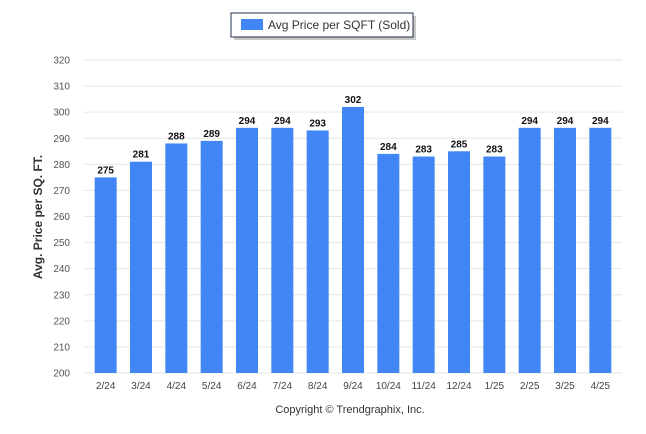 The width and height of the screenshot is (646, 434). What do you see at coordinates (252, 24) in the screenshot?
I see `legend-swatch` at bounding box center [252, 24].